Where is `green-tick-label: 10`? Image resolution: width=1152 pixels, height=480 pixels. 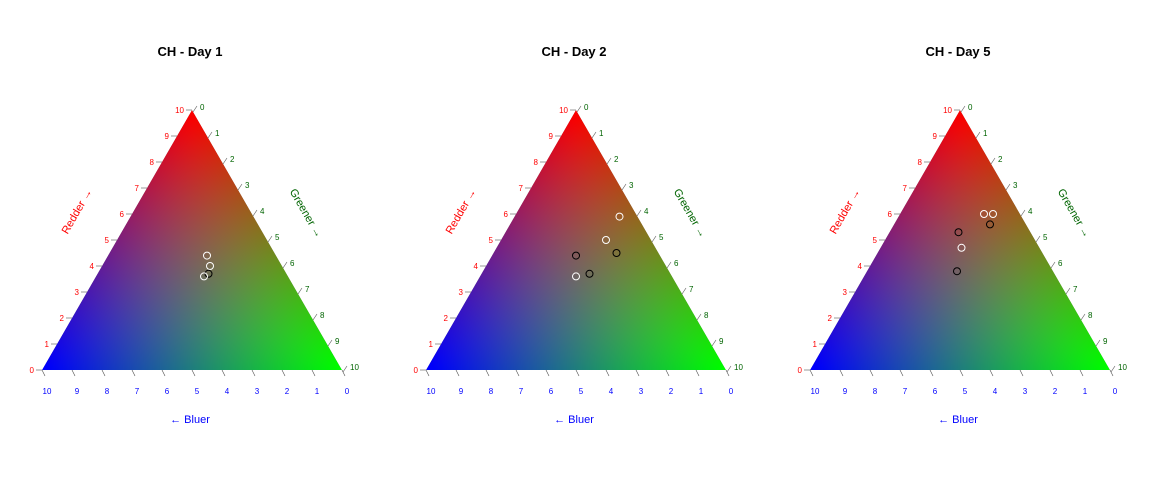 green-tick-label: 10 is located at coordinates (738, 367).